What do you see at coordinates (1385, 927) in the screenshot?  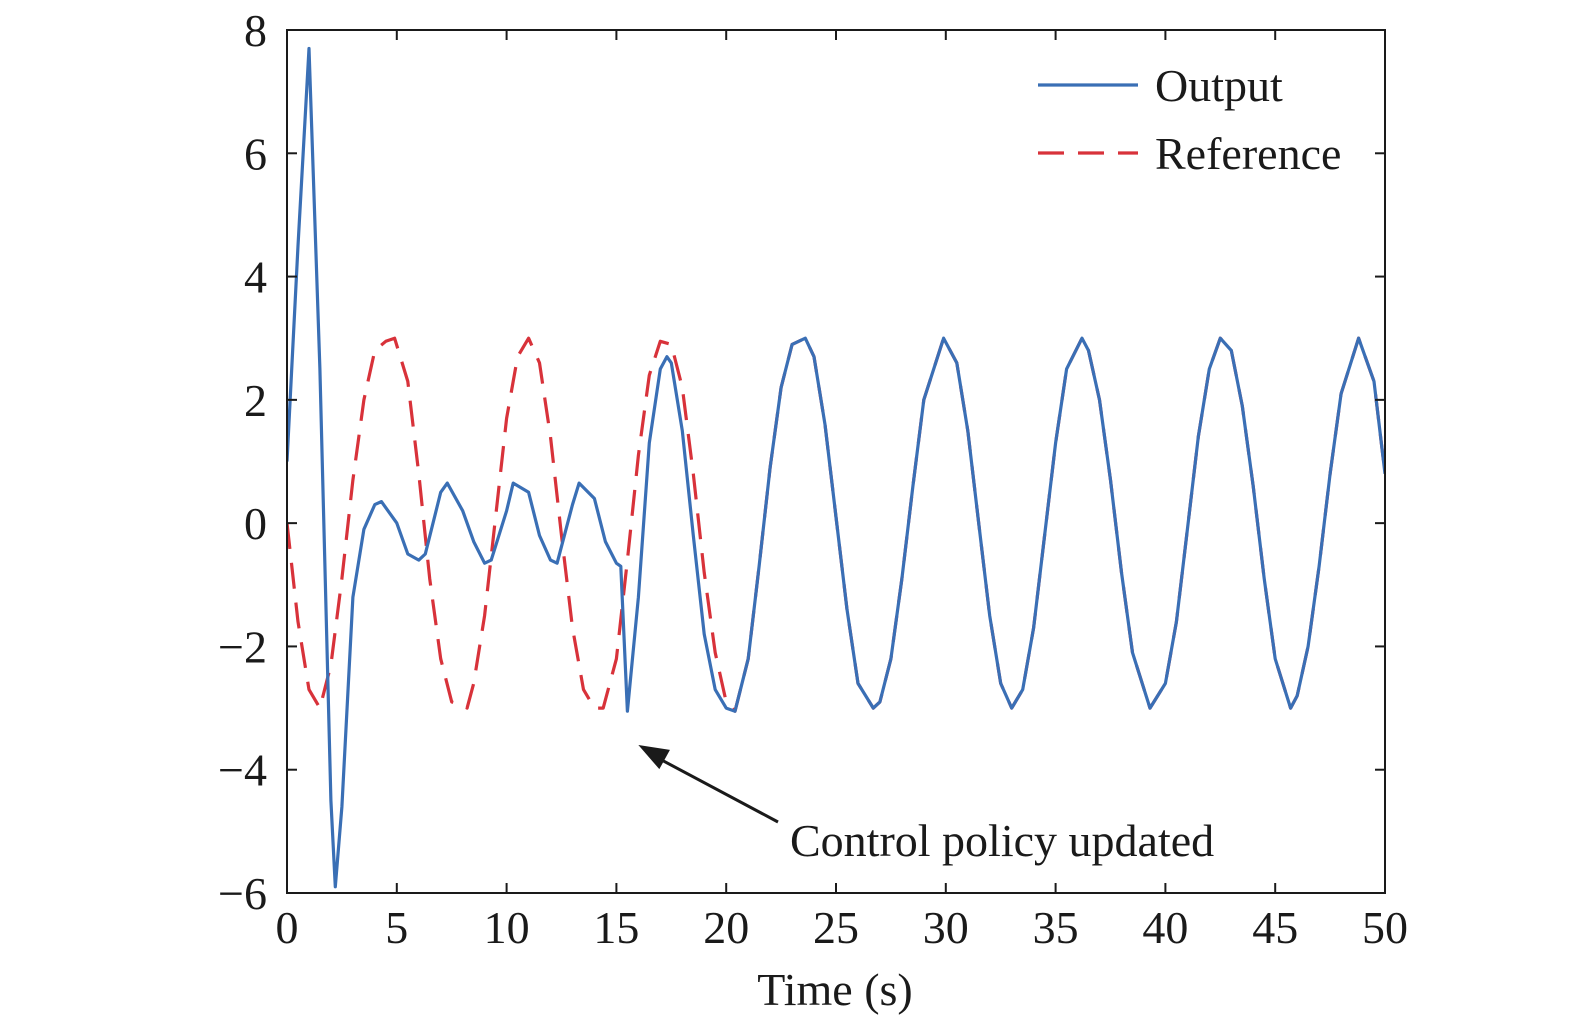 I see `x-tick-label: 50` at bounding box center [1385, 927].